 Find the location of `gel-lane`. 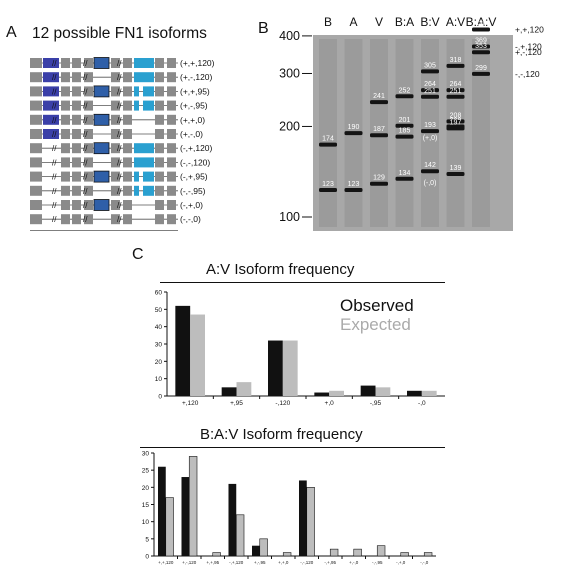

gel-lane is located at coordinates (455, 133).